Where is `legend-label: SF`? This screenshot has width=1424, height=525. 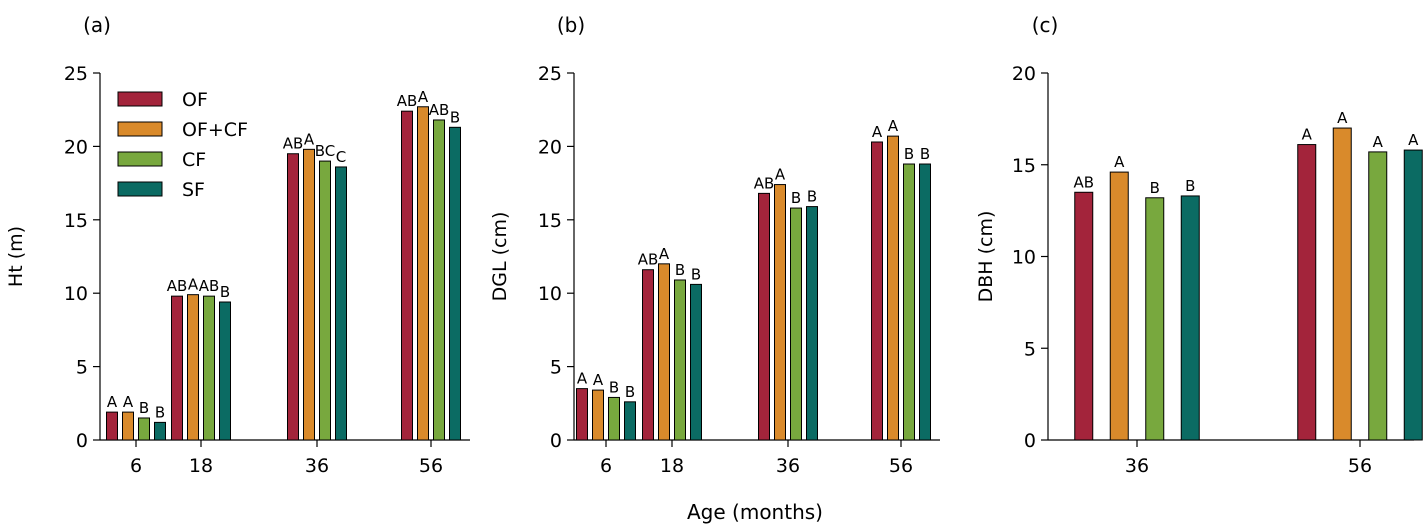
legend-label: SF is located at coordinates (193, 190).